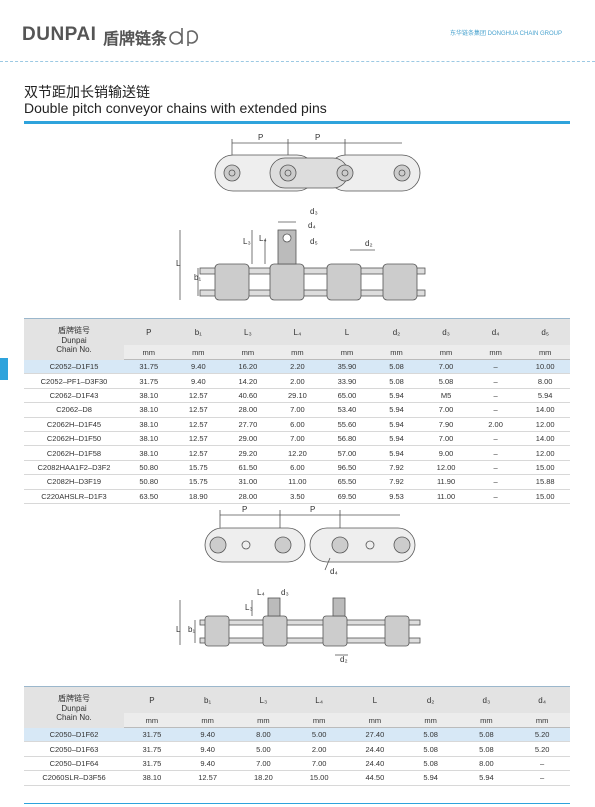 This screenshot has width=595, height=807. I want to click on value-cell: 27.40, so click(375, 735).